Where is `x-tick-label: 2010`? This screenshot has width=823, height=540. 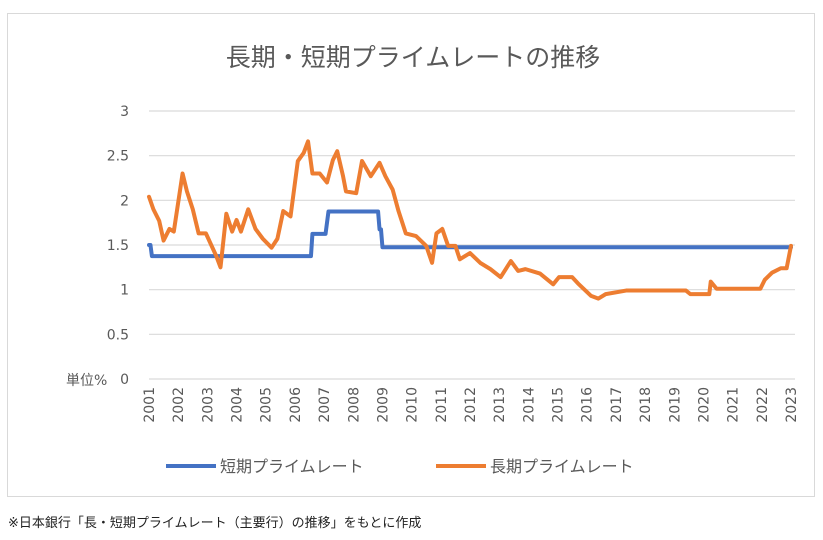
x-tick-label: 2010 is located at coordinates (413, 405).